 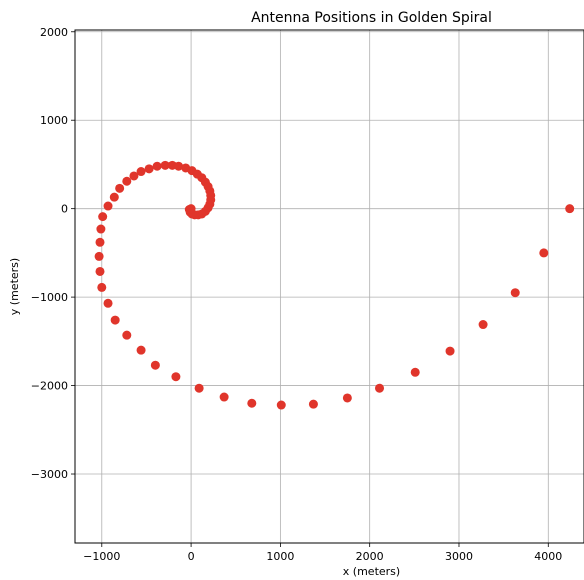 What do you see at coordinates (370, 556) in the screenshot?
I see `x-tick-label: 2000` at bounding box center [370, 556].